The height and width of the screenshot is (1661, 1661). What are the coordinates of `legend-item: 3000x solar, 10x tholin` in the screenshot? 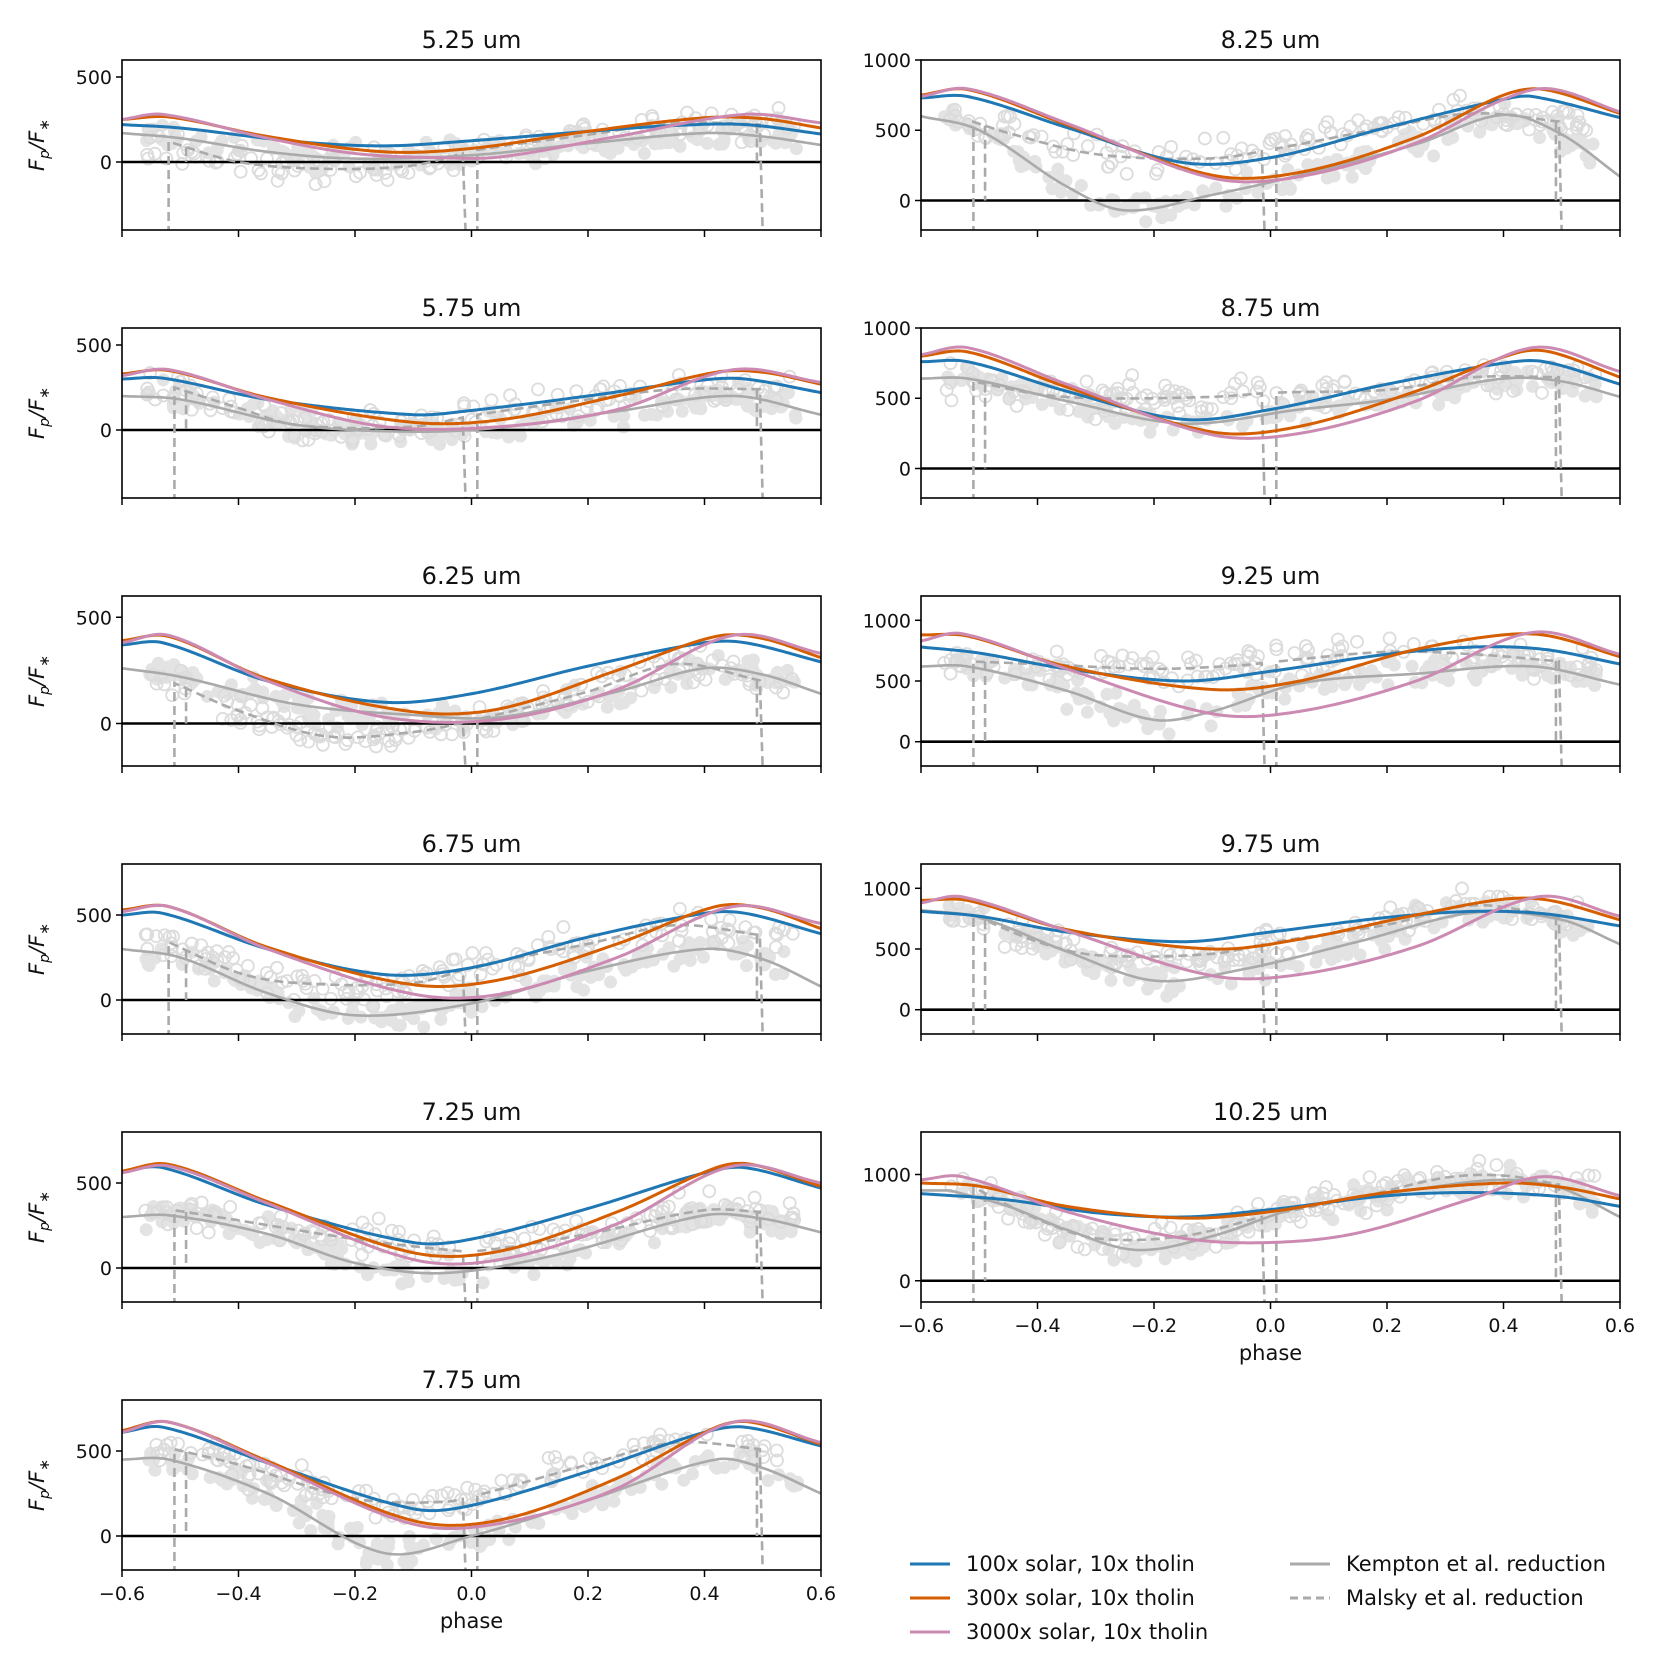 It's located at (1059, 1632).